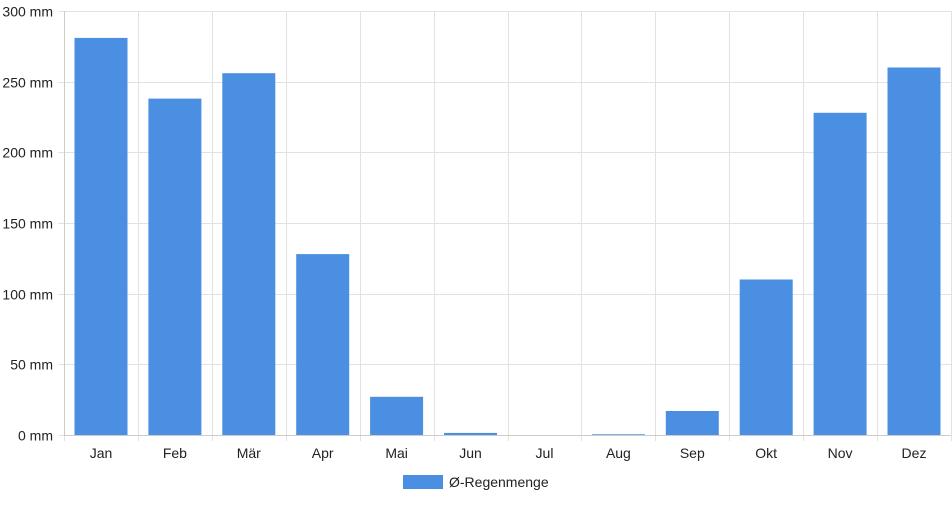 Image resolution: width=952 pixels, height=505 pixels. I want to click on y-tick-label: 200 mm, so click(27, 153).